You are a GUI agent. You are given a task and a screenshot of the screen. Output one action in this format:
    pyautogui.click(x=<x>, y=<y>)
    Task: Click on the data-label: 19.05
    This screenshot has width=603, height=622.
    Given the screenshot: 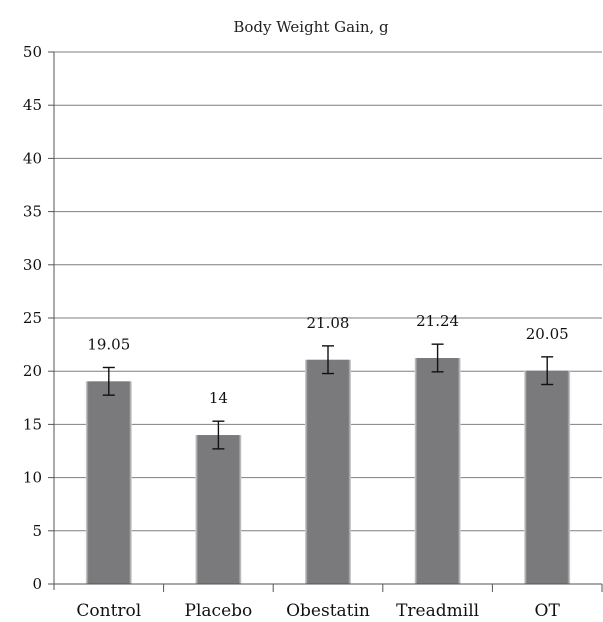 What is the action you would take?
    pyautogui.click(x=108, y=344)
    